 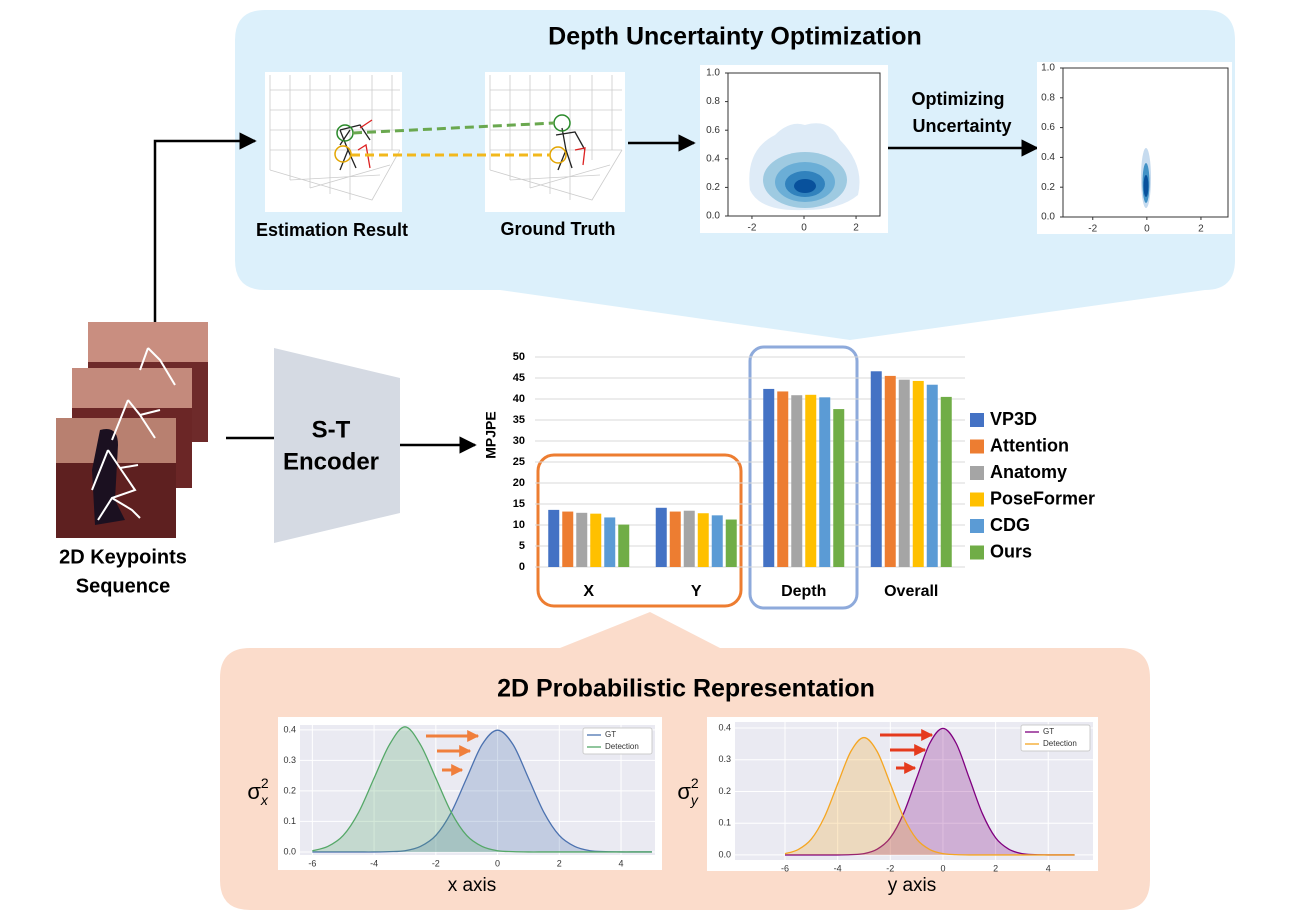 What do you see at coordinates (1010, 525) in the screenshot?
I see `legend-label: CDG` at bounding box center [1010, 525].